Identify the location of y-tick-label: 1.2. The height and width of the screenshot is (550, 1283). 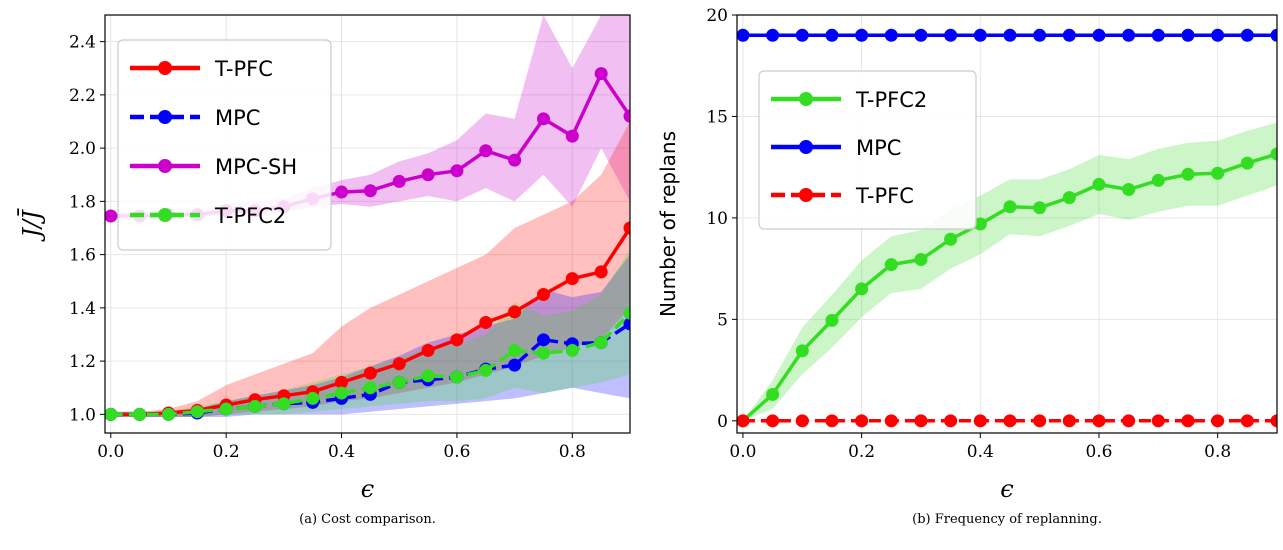
(82, 362).